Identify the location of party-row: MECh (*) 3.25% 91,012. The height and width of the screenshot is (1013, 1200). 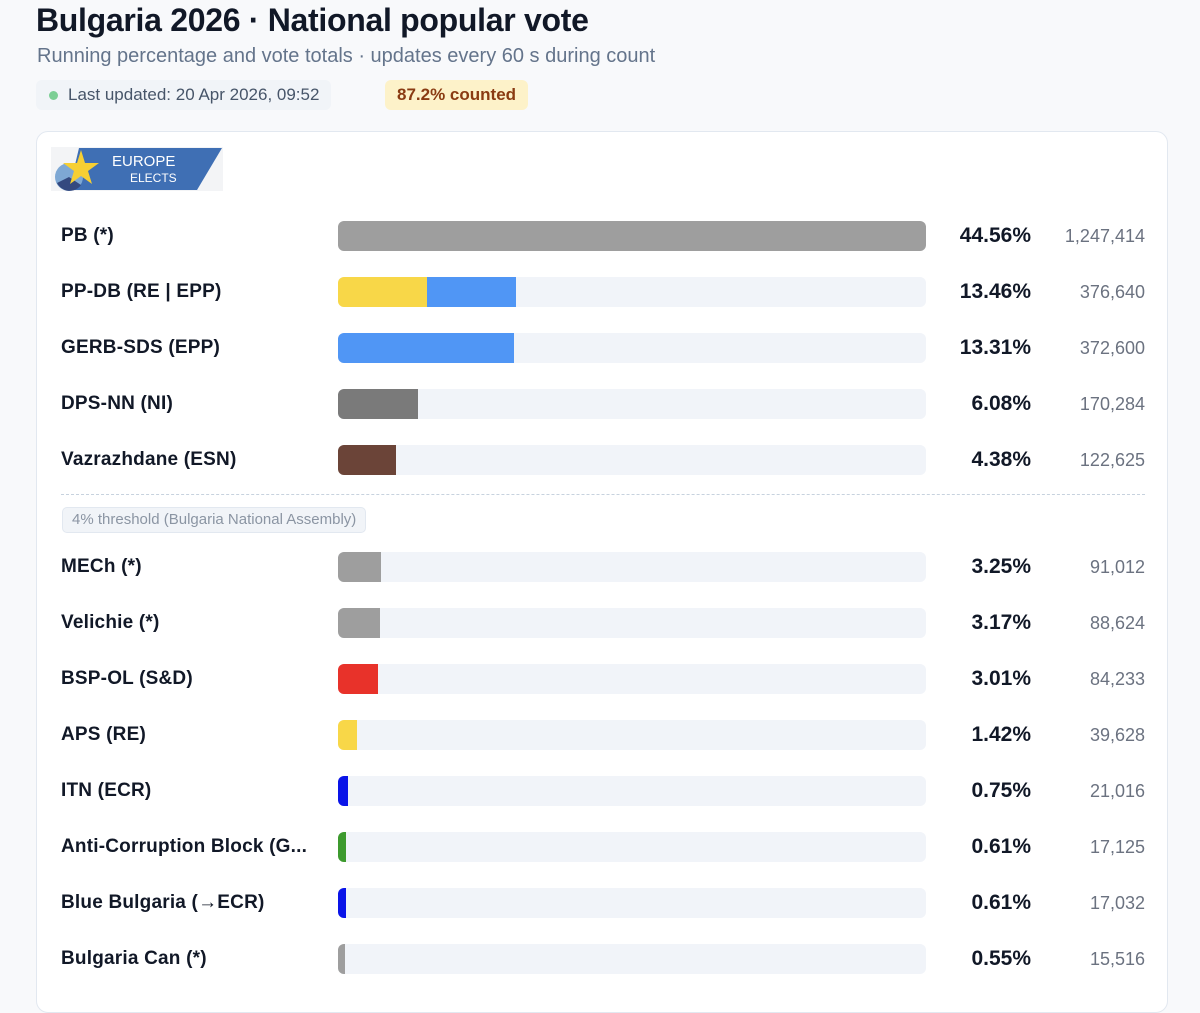
(603, 567).